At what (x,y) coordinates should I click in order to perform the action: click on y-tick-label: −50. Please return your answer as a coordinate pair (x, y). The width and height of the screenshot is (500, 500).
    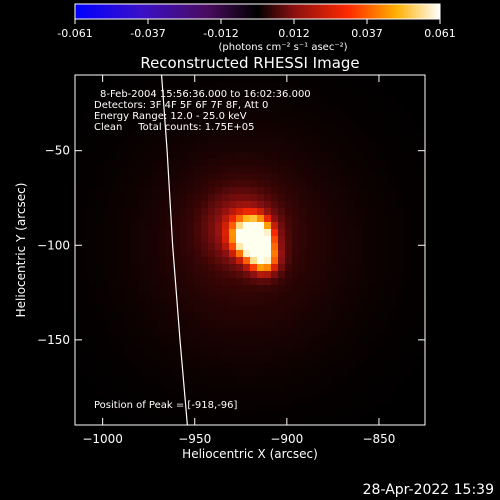
    Looking at the image, I should click on (57, 151).